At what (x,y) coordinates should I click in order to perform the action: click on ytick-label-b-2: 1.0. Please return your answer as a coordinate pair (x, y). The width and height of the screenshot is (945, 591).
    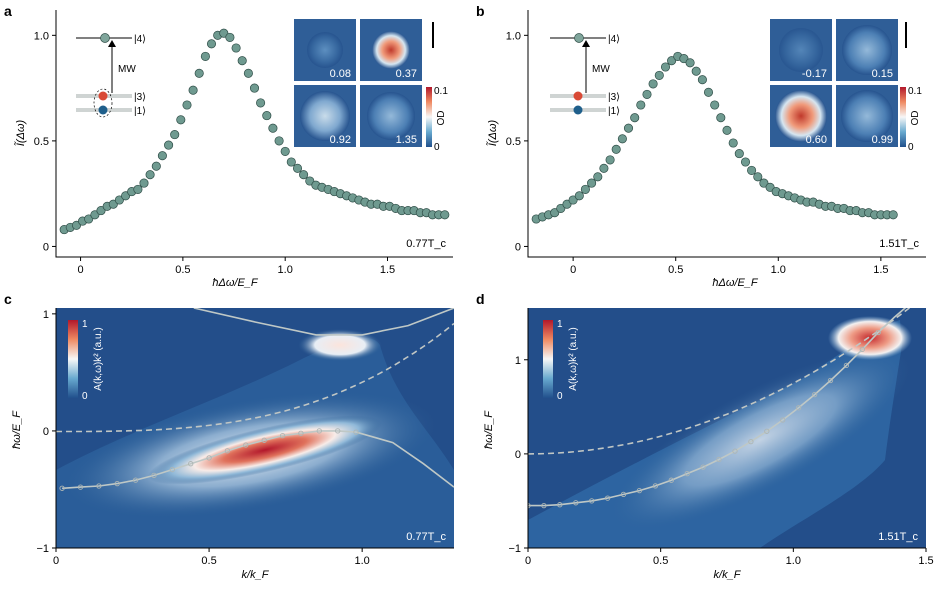
    Looking at the image, I should click on (513, 36).